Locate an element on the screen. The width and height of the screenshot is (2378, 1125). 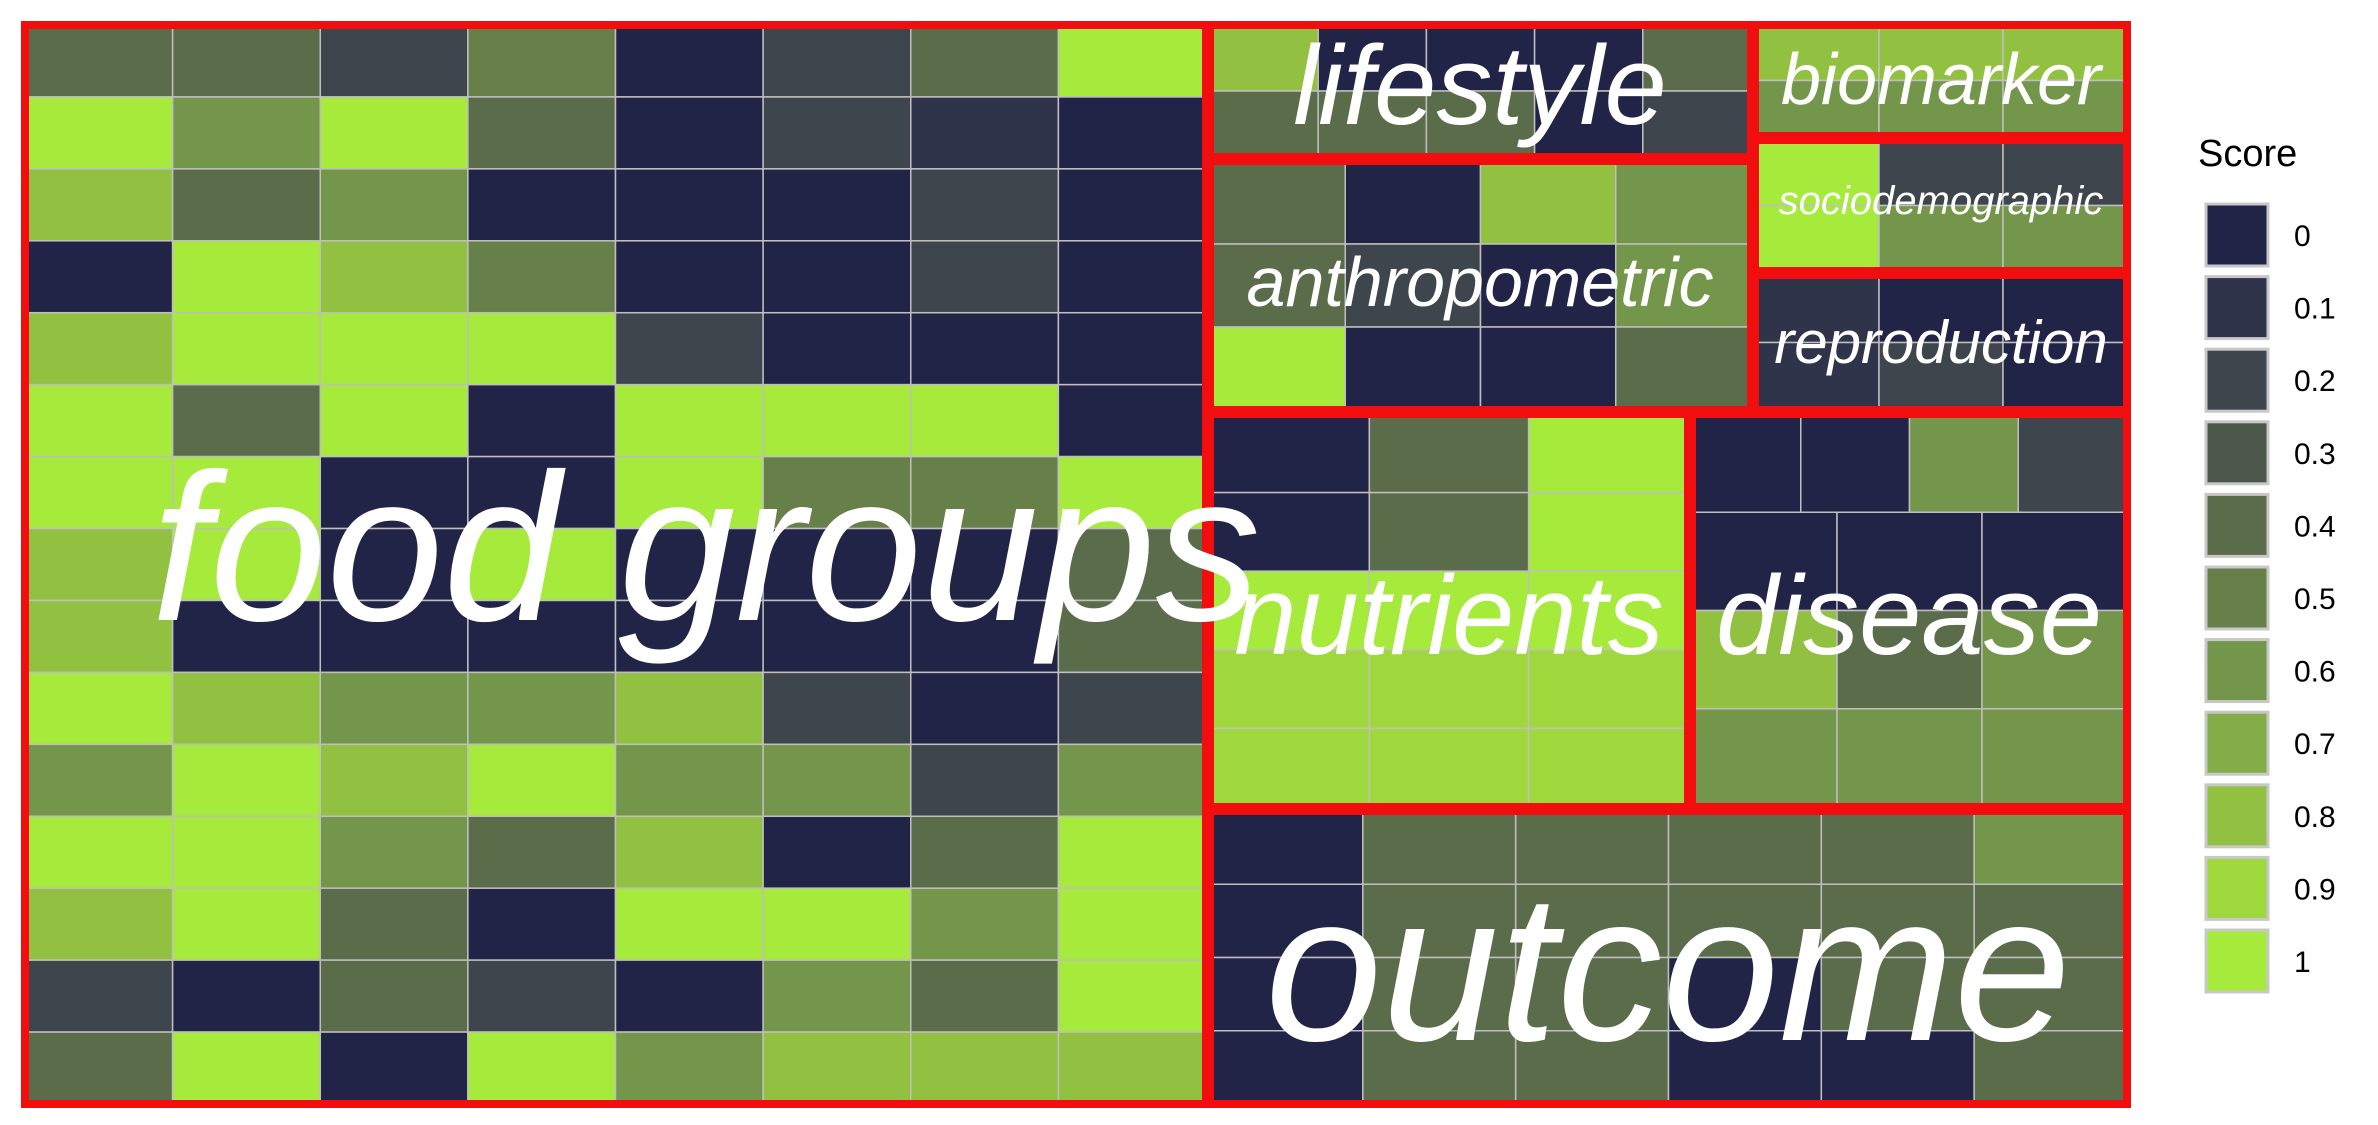
food-groups-label: food groups is located at coordinates (705, 547).